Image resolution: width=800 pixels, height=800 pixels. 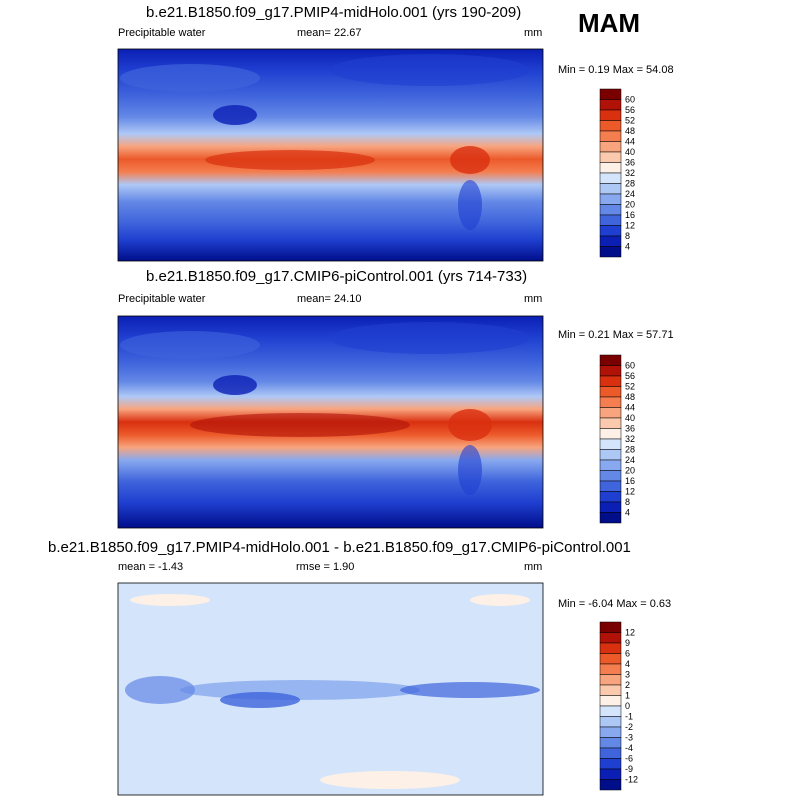 I want to click on panel2-map, so click(x=330, y=422).